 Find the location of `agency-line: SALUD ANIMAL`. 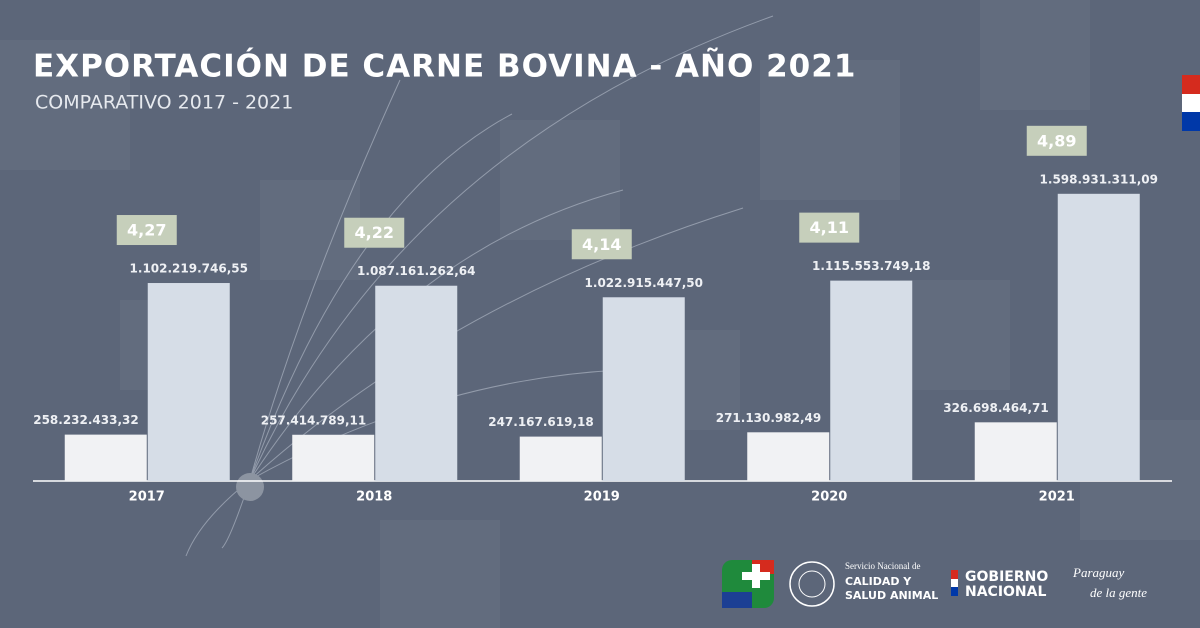

agency-line: SALUD ANIMAL is located at coordinates (891, 595).